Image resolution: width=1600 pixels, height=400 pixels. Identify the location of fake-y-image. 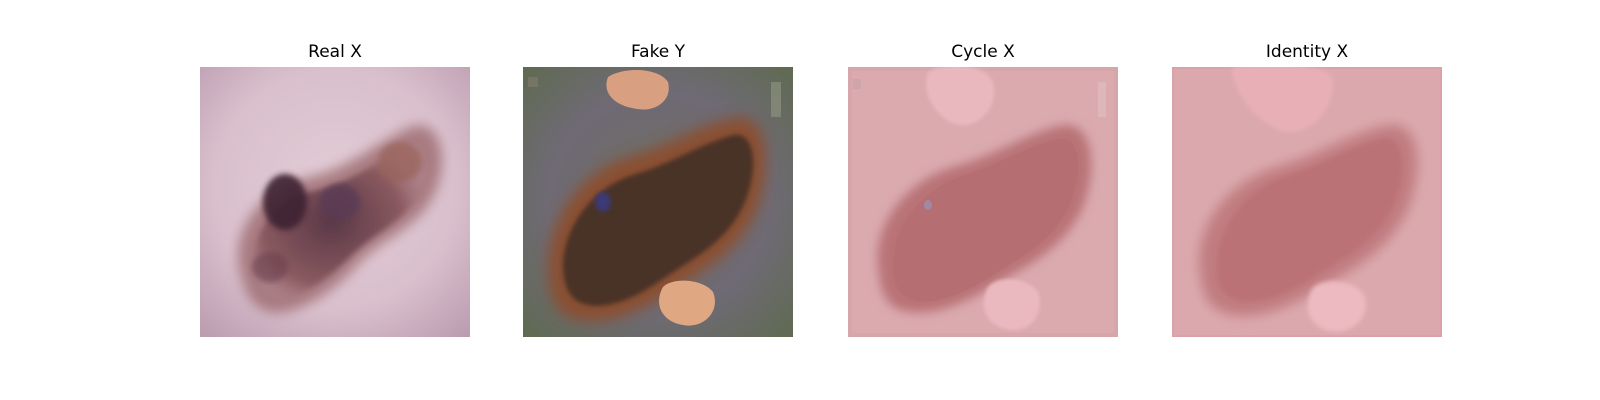
(658, 202).